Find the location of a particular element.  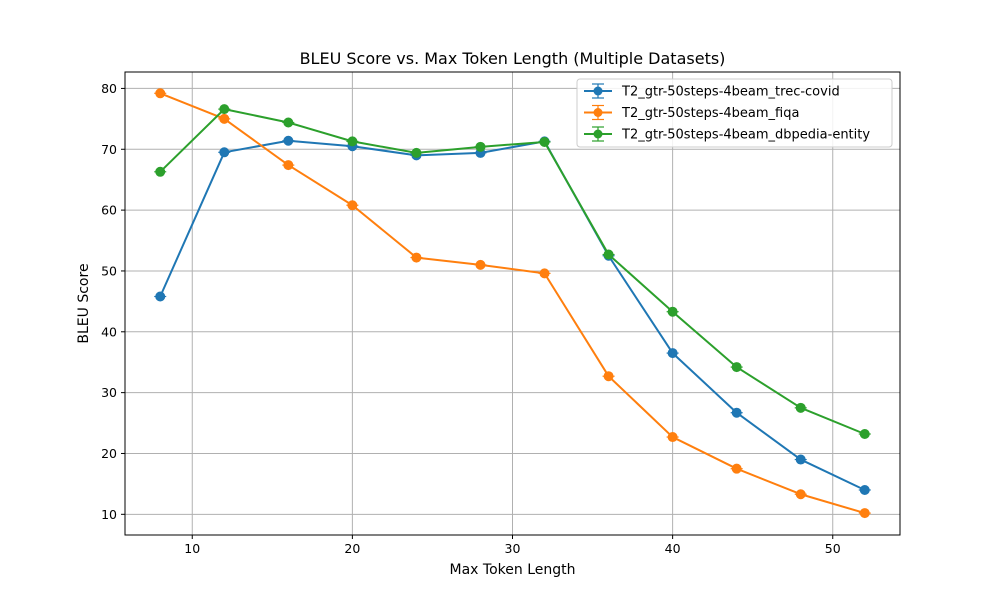

x-tick-label: 50 is located at coordinates (833, 548).